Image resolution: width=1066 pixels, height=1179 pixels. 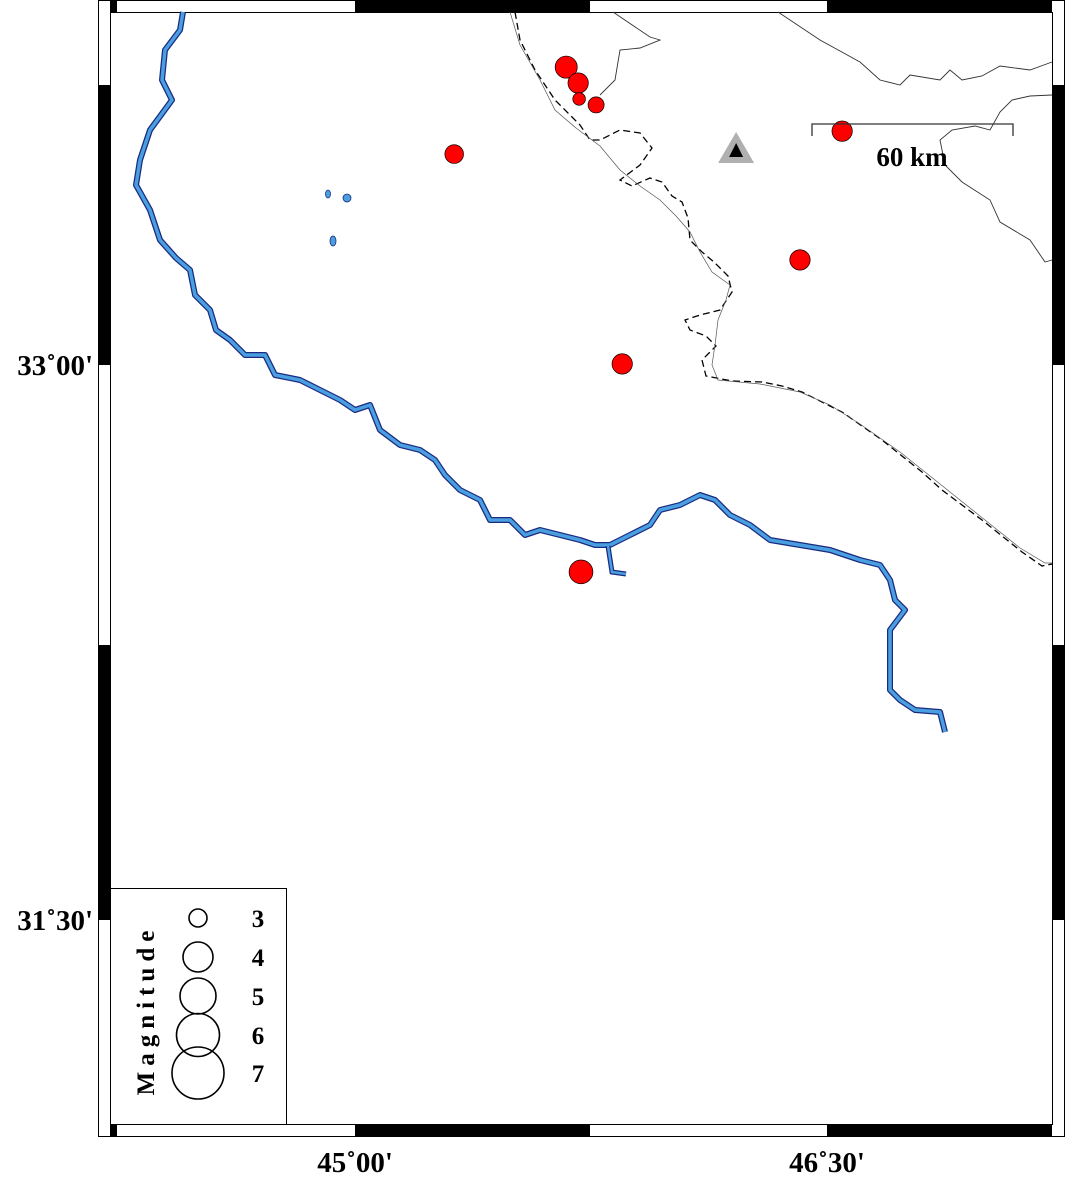 What do you see at coordinates (258, 997) in the screenshot?
I see `legend-label: 5` at bounding box center [258, 997].